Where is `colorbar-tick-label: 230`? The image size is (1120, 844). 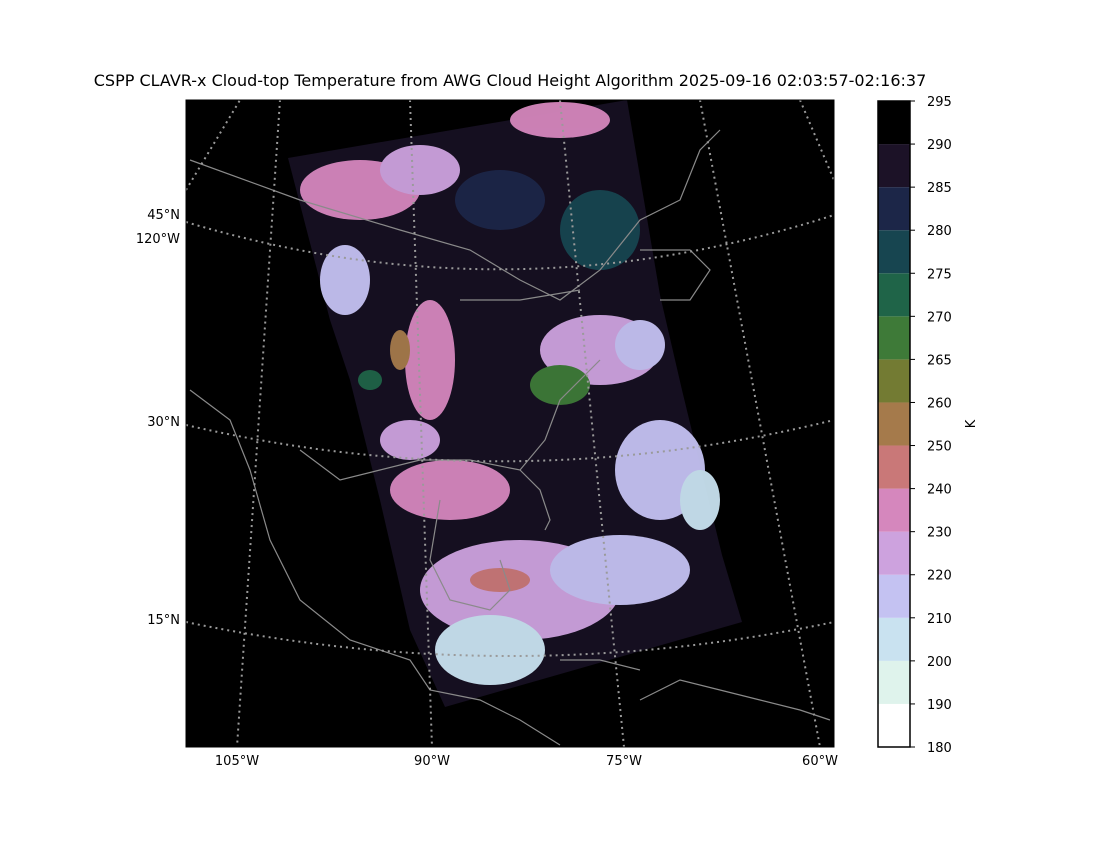
colorbar-tick-label: 230 is located at coordinates (939, 533).